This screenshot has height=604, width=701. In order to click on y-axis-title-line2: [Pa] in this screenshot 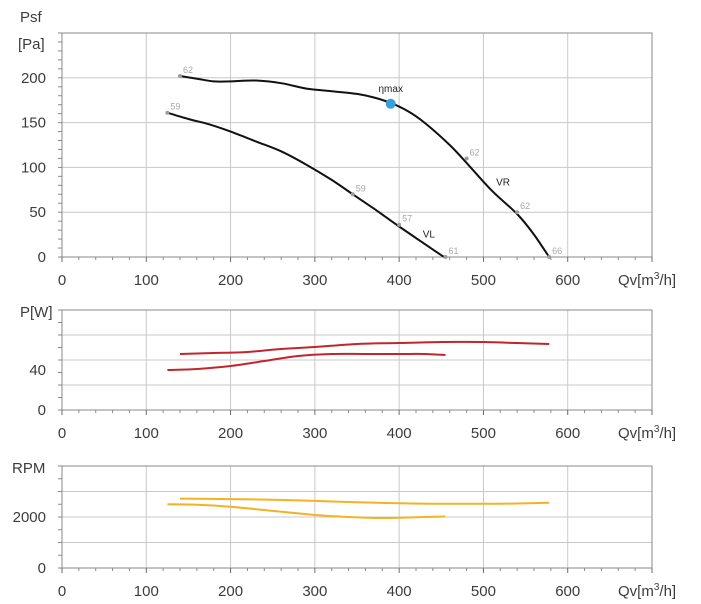, I will do `click(31, 44)`.